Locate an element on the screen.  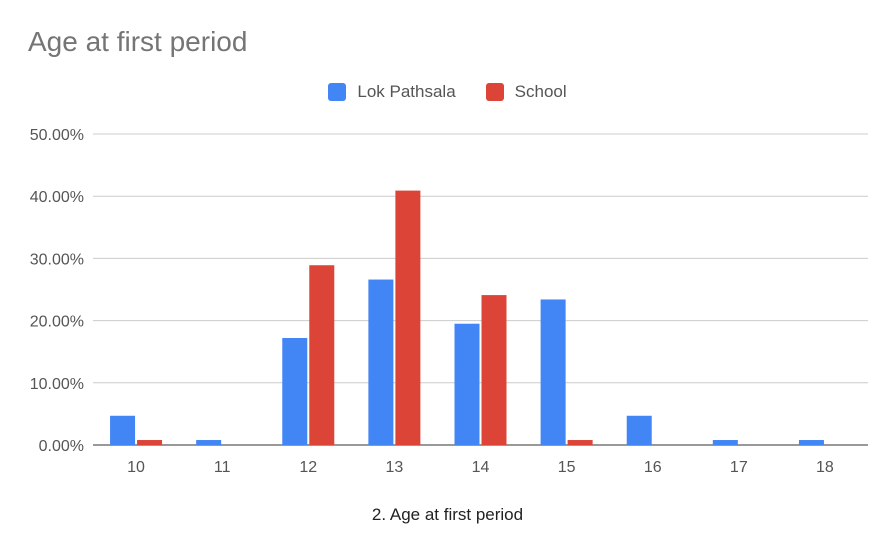
chart-title: Age at first period is located at coordinates (138, 41).